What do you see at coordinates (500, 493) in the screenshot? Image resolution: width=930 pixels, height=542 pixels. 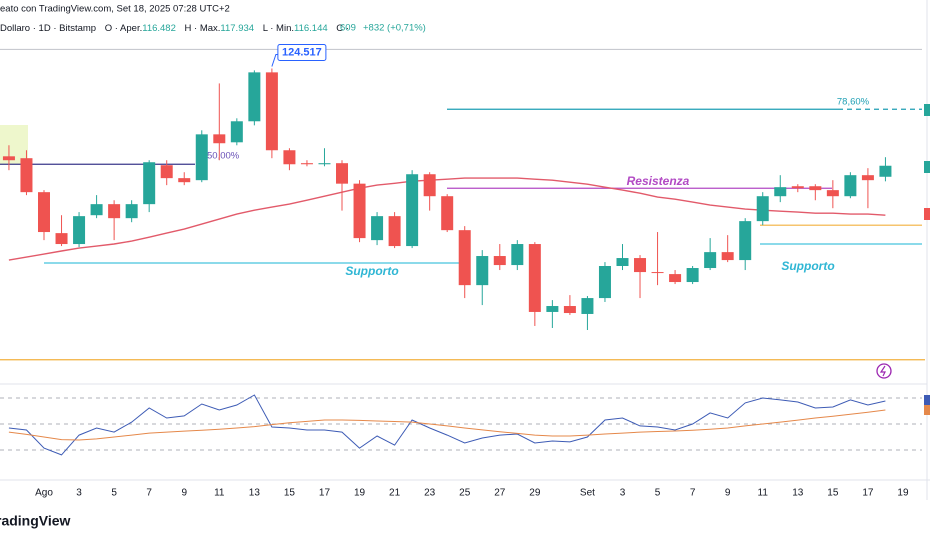 I see `x-tick-label: 27` at bounding box center [500, 493].